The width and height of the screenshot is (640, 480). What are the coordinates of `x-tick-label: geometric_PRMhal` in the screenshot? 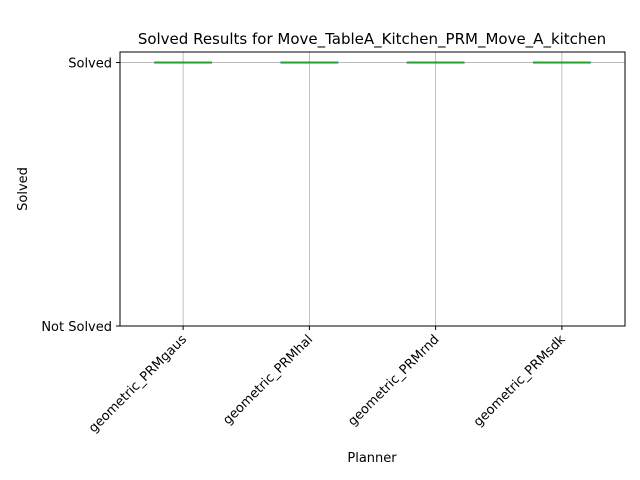 It's located at (268, 380).